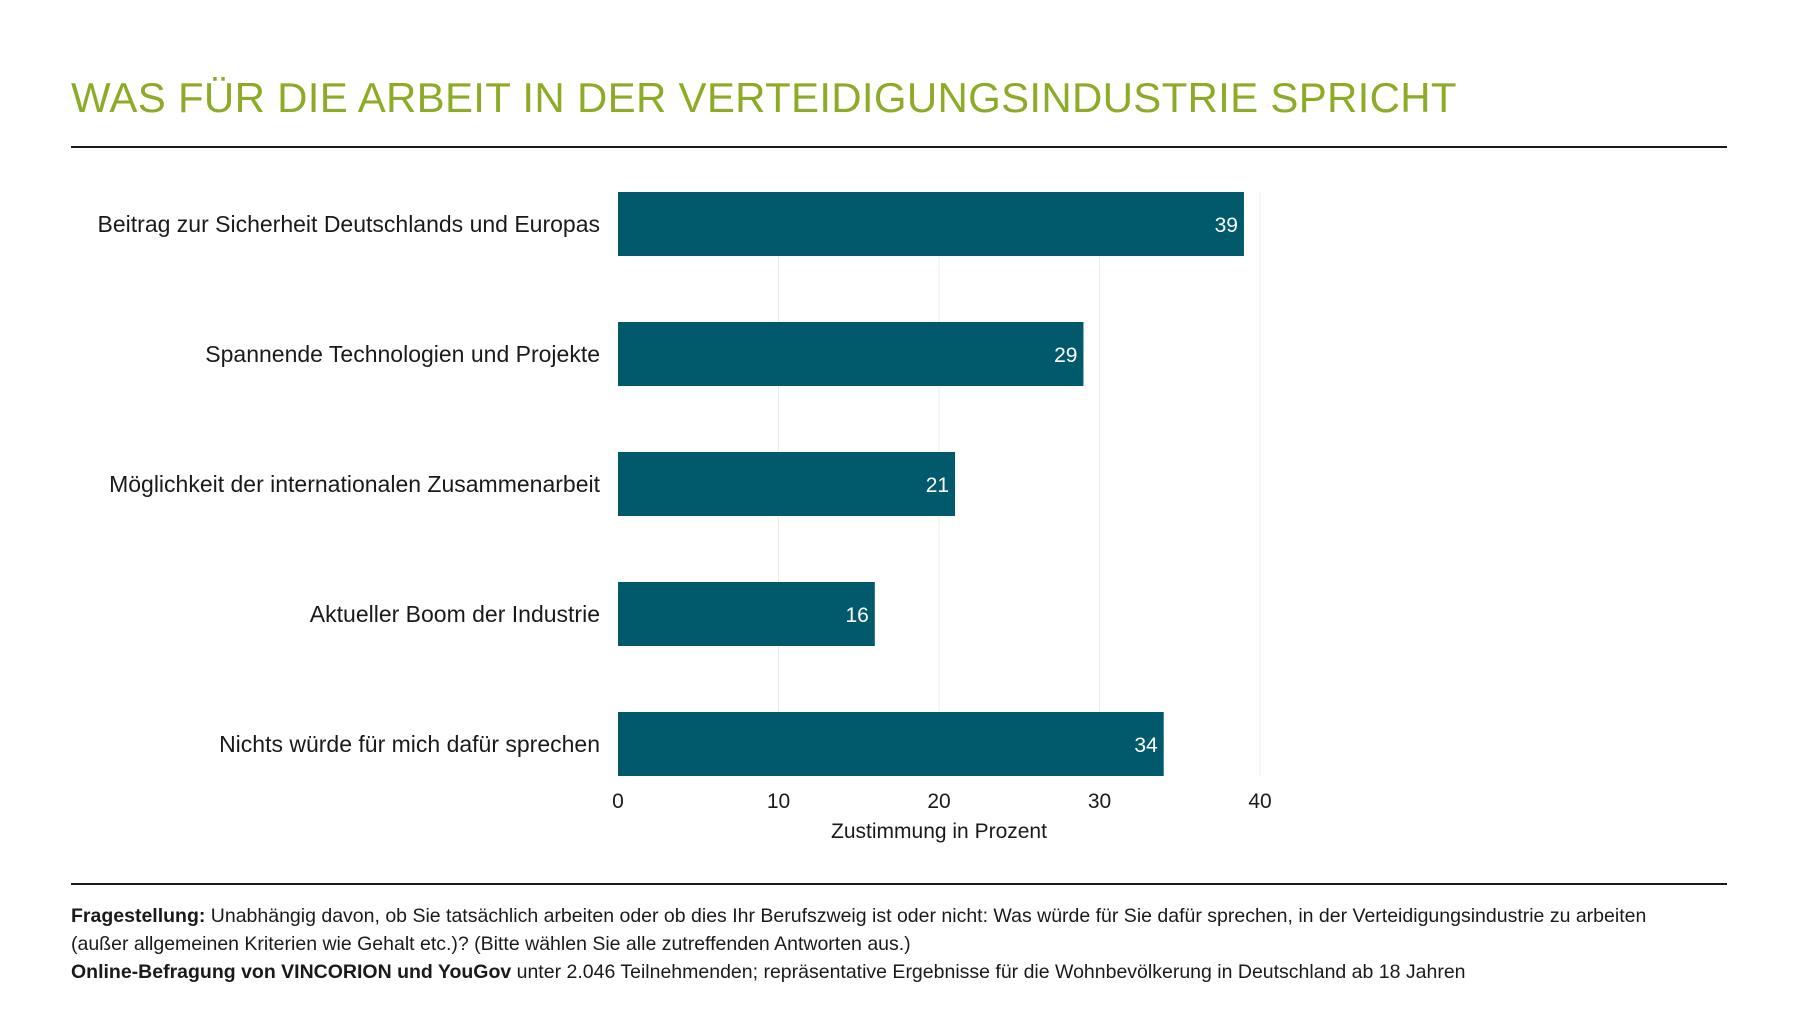 The height and width of the screenshot is (1013, 1800). What do you see at coordinates (1226, 225) in the screenshot?
I see `value-label: 39` at bounding box center [1226, 225].